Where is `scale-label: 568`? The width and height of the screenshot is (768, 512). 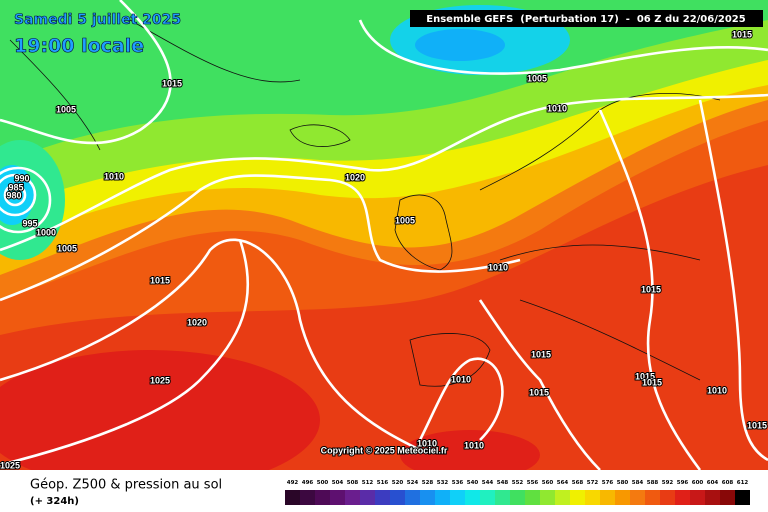
scale-label: 568 is located at coordinates (578, 483).